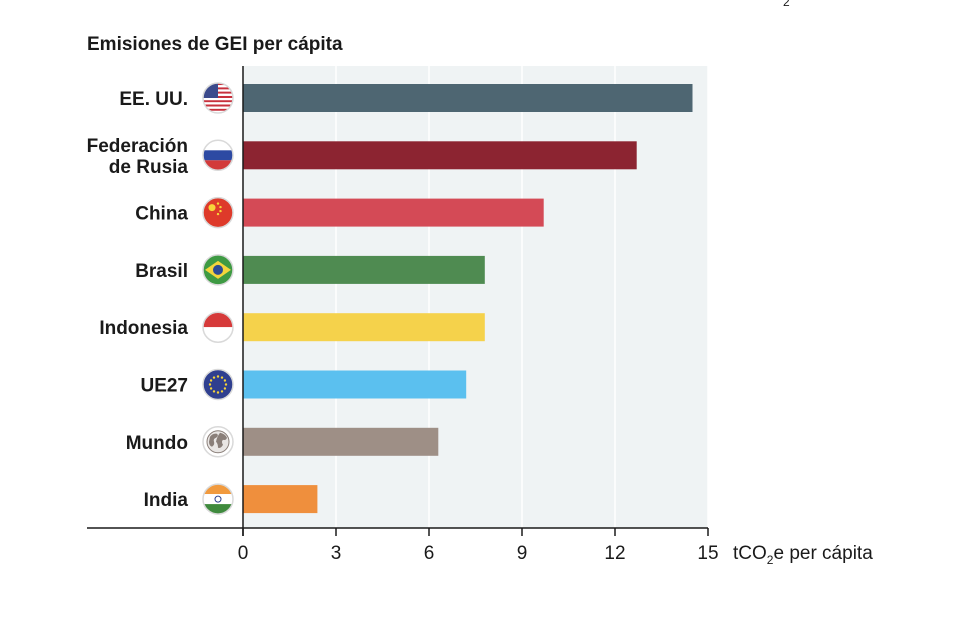 The height and width of the screenshot is (619, 980). I want to click on chart-title: Emisiones de GEI per cápita, so click(215, 44).